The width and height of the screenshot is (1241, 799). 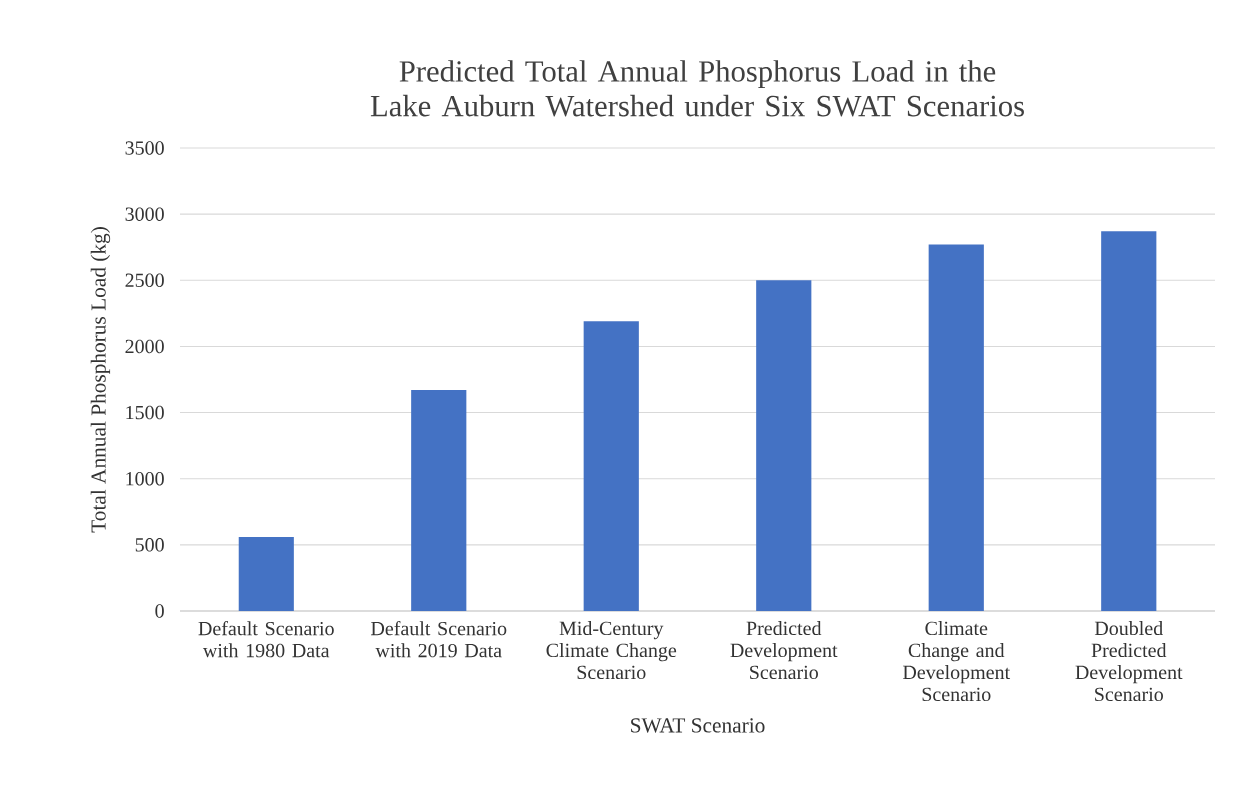 What do you see at coordinates (784, 650) in the screenshot?
I see `x-tick-label: Predicted Development Scenario` at bounding box center [784, 650].